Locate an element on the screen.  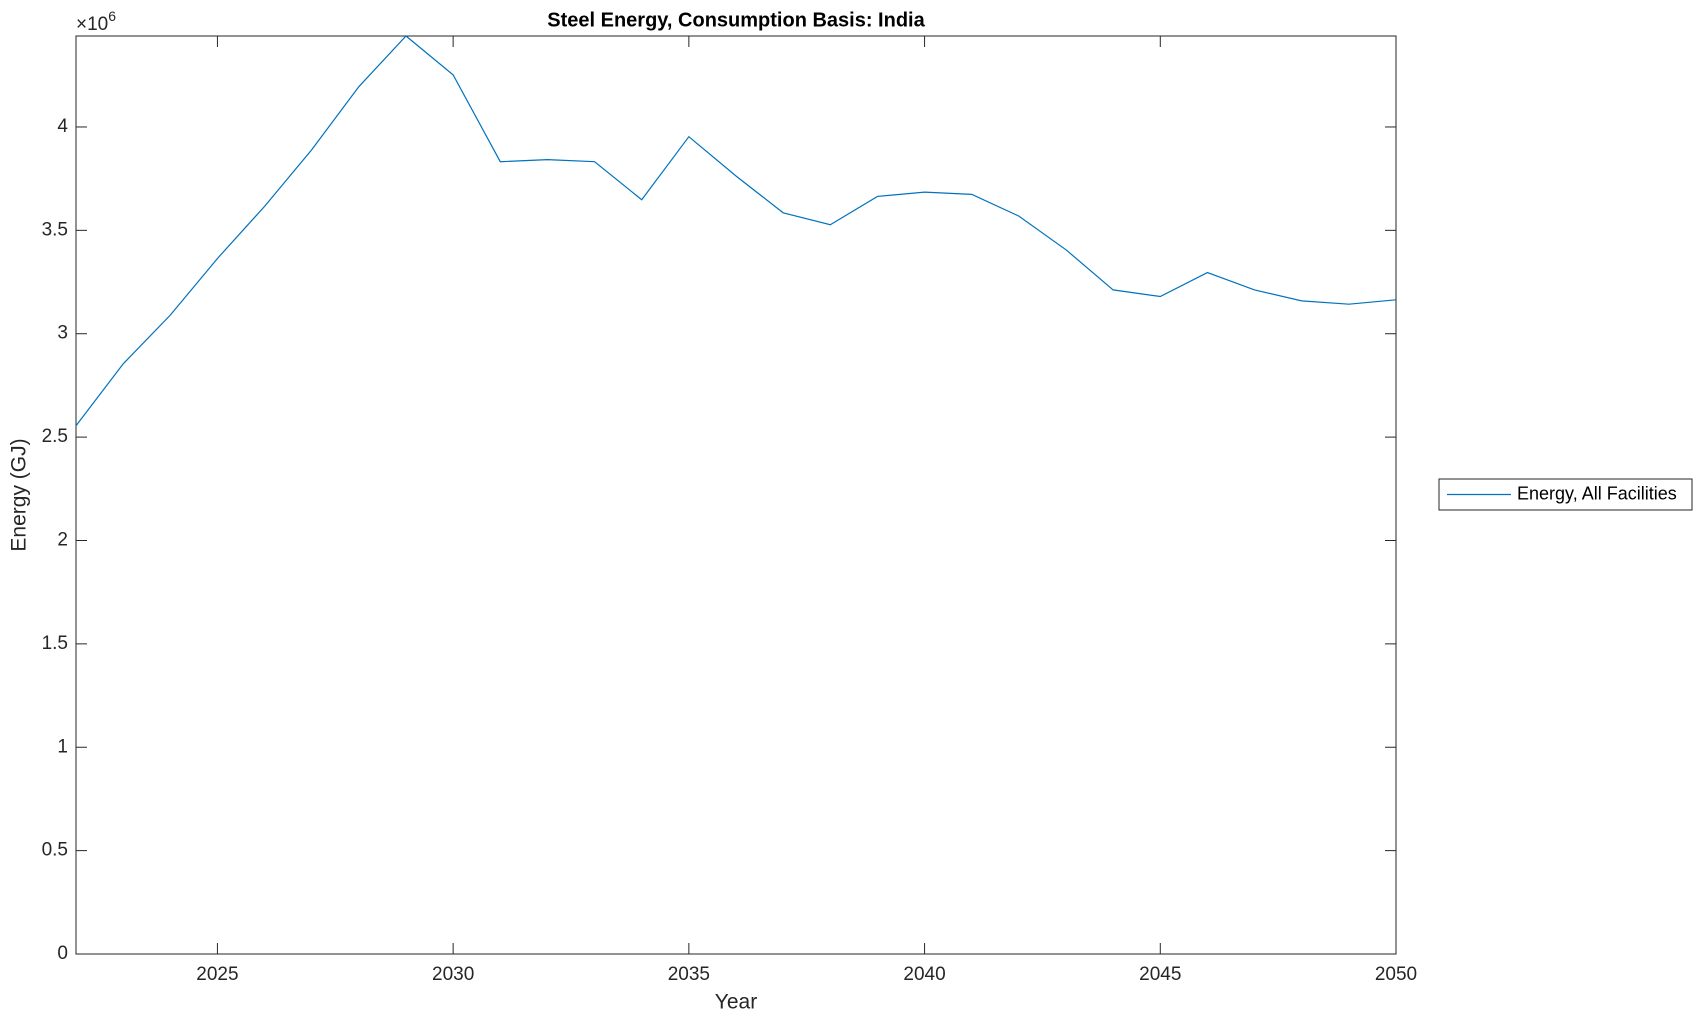
y-multiplier: ×10⁶ is located at coordinates (96, 21).